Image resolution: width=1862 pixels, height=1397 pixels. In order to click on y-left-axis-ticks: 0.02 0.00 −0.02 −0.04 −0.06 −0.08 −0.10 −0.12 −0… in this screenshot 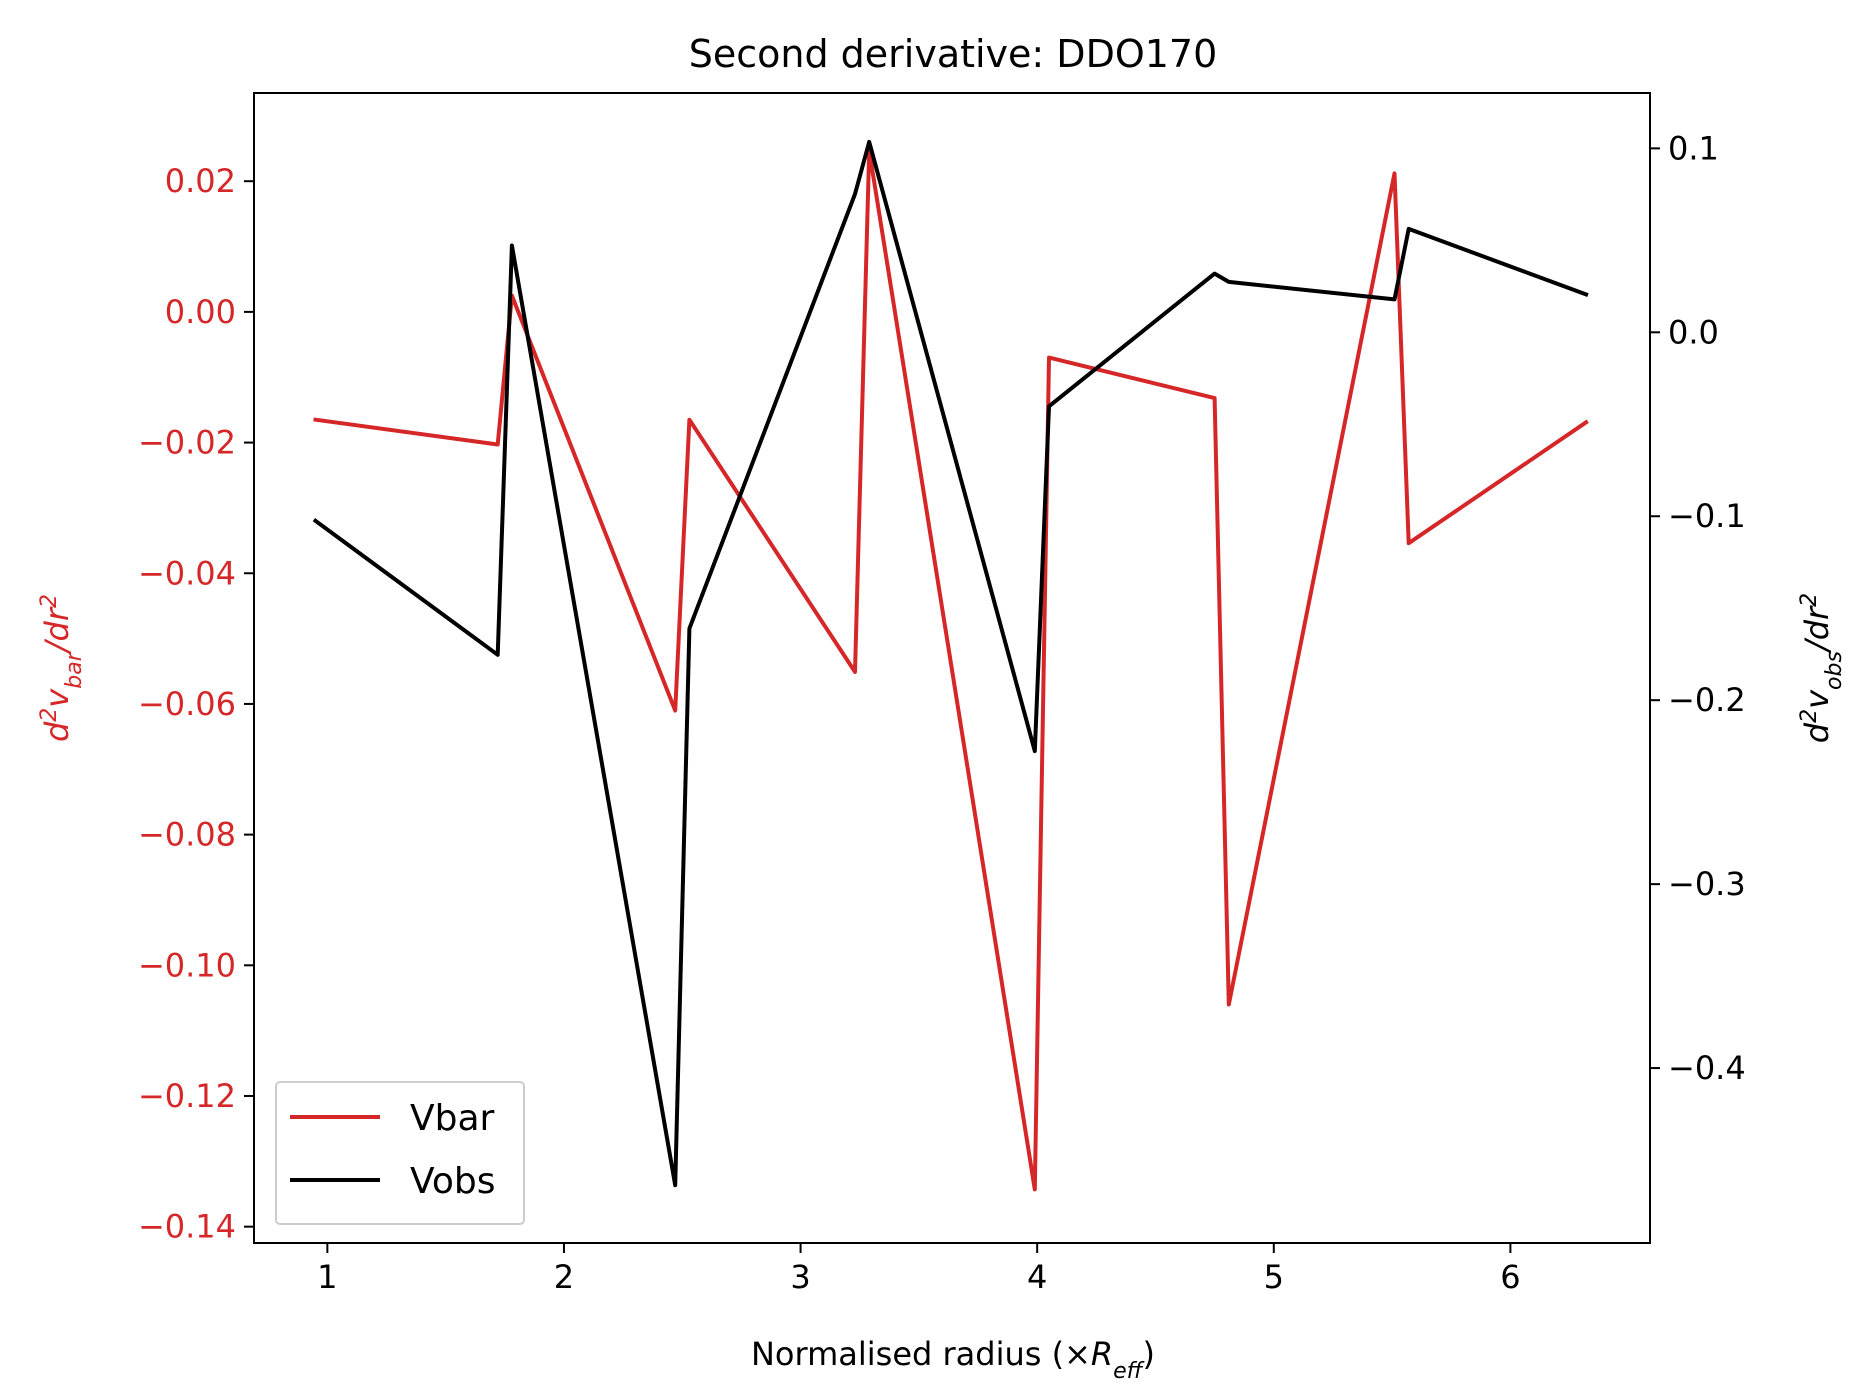, I will do `click(196, 704)`.